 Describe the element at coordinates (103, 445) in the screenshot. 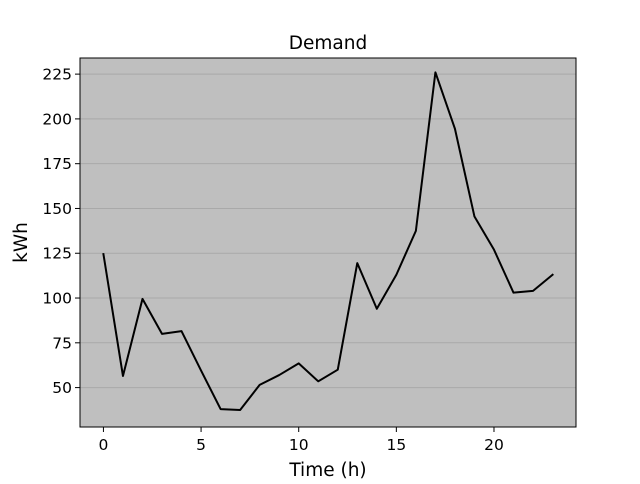

I see `x-tick-label: 0` at that location.